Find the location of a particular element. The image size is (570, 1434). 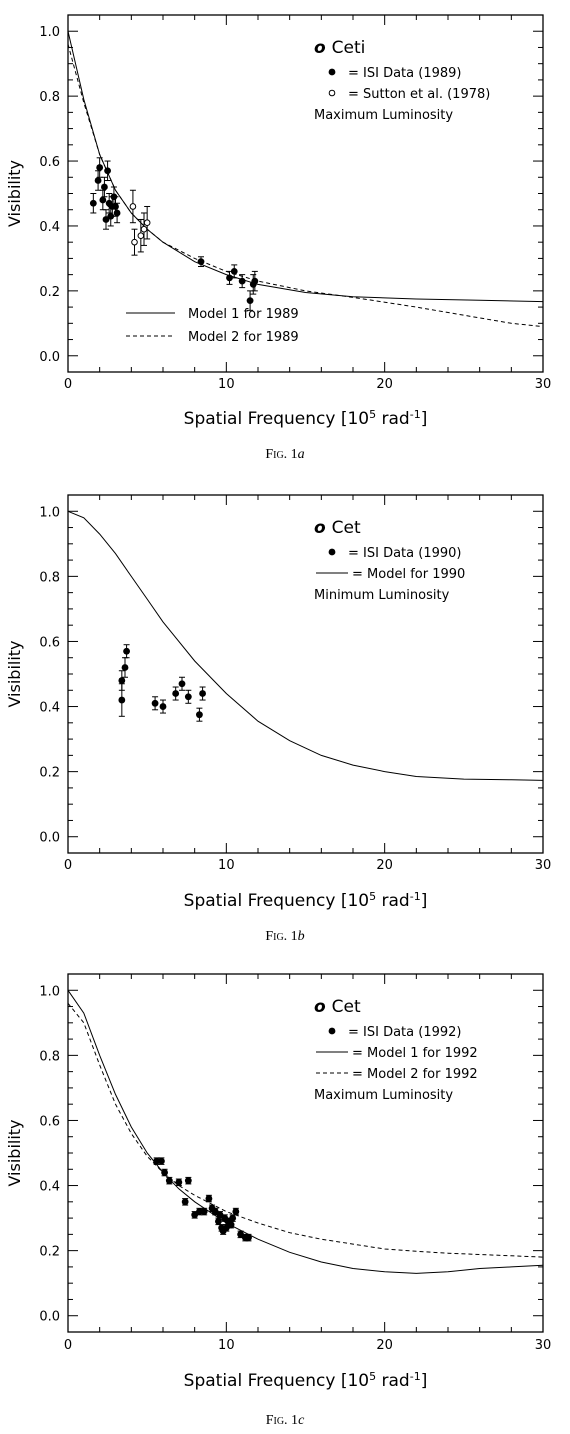

legend-label: = ISI Data (1989) is located at coordinates (404, 73).